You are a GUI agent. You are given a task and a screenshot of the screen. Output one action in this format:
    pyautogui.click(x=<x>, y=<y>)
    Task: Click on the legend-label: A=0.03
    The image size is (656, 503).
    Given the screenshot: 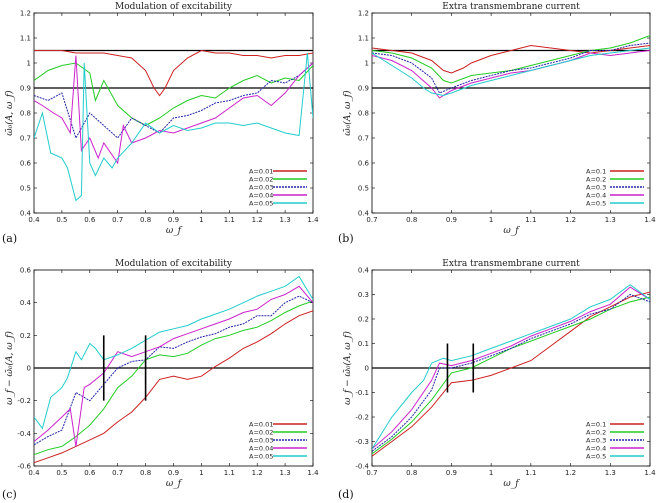 What is the action you would take?
    pyautogui.click(x=261, y=188)
    